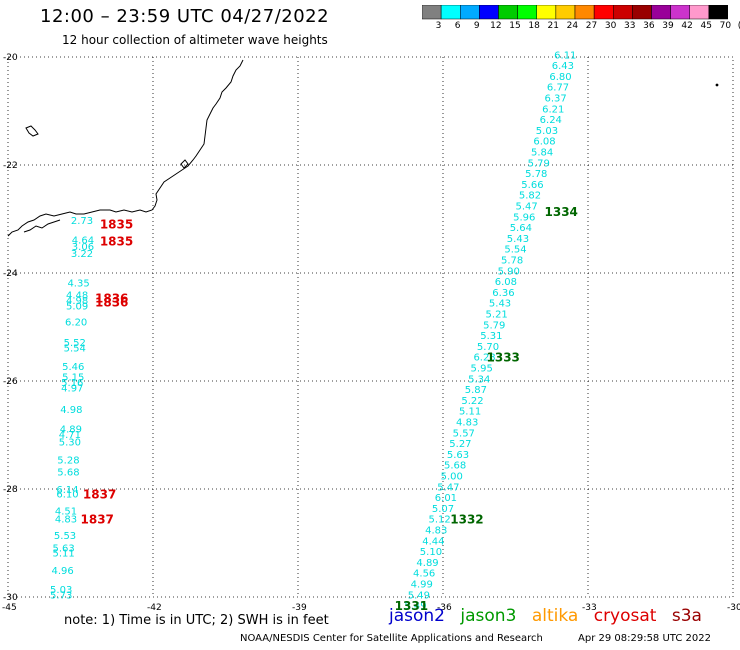 The height and width of the screenshot is (650, 740). What do you see at coordinates (738, 26) in the screenshot?
I see `scale-label: (ft)` at bounding box center [738, 26].